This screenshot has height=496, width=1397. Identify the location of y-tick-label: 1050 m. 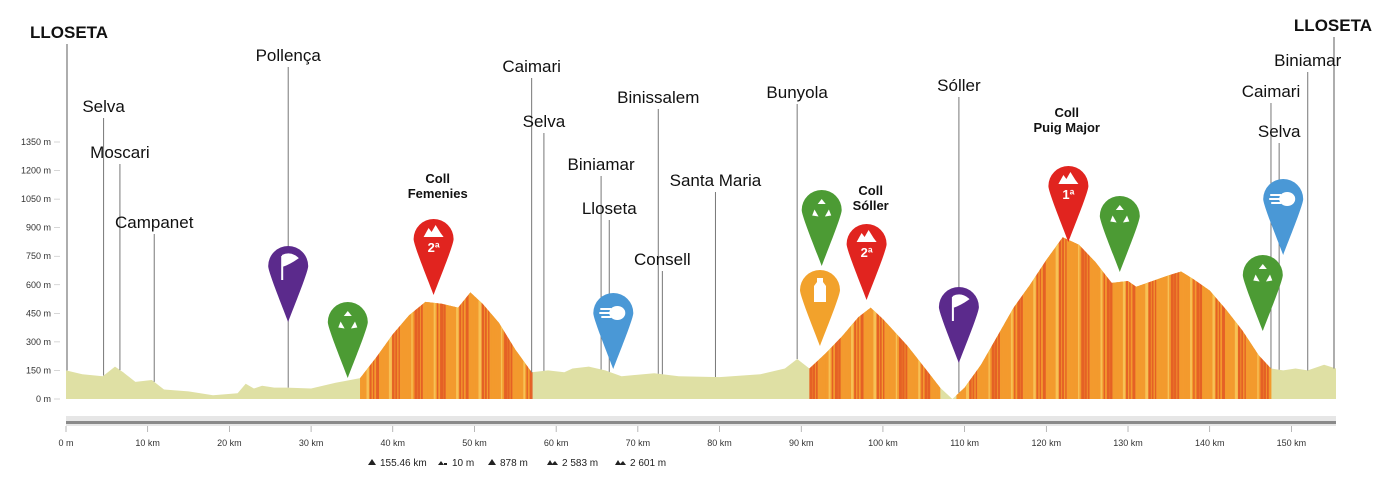
(36, 199).